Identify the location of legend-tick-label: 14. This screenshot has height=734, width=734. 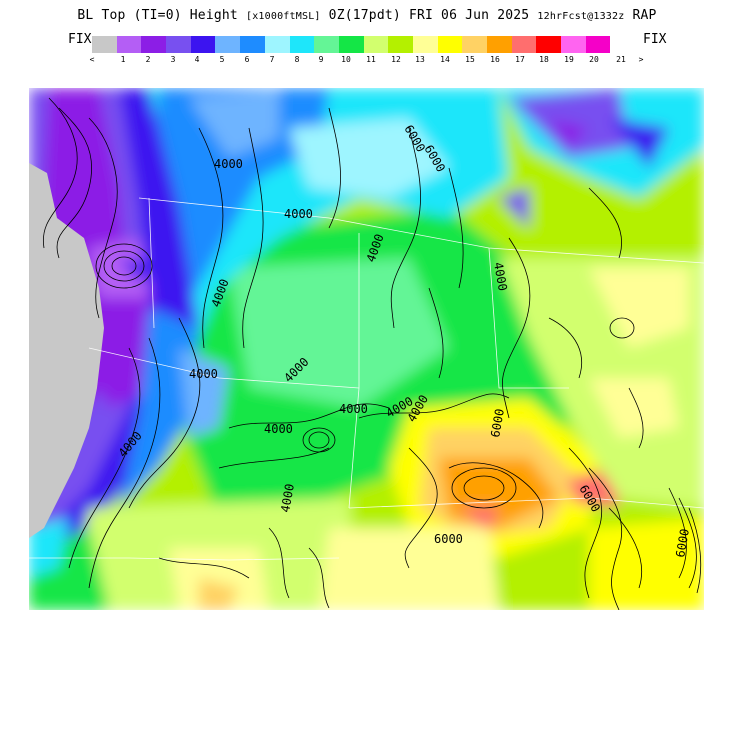
(445, 59).